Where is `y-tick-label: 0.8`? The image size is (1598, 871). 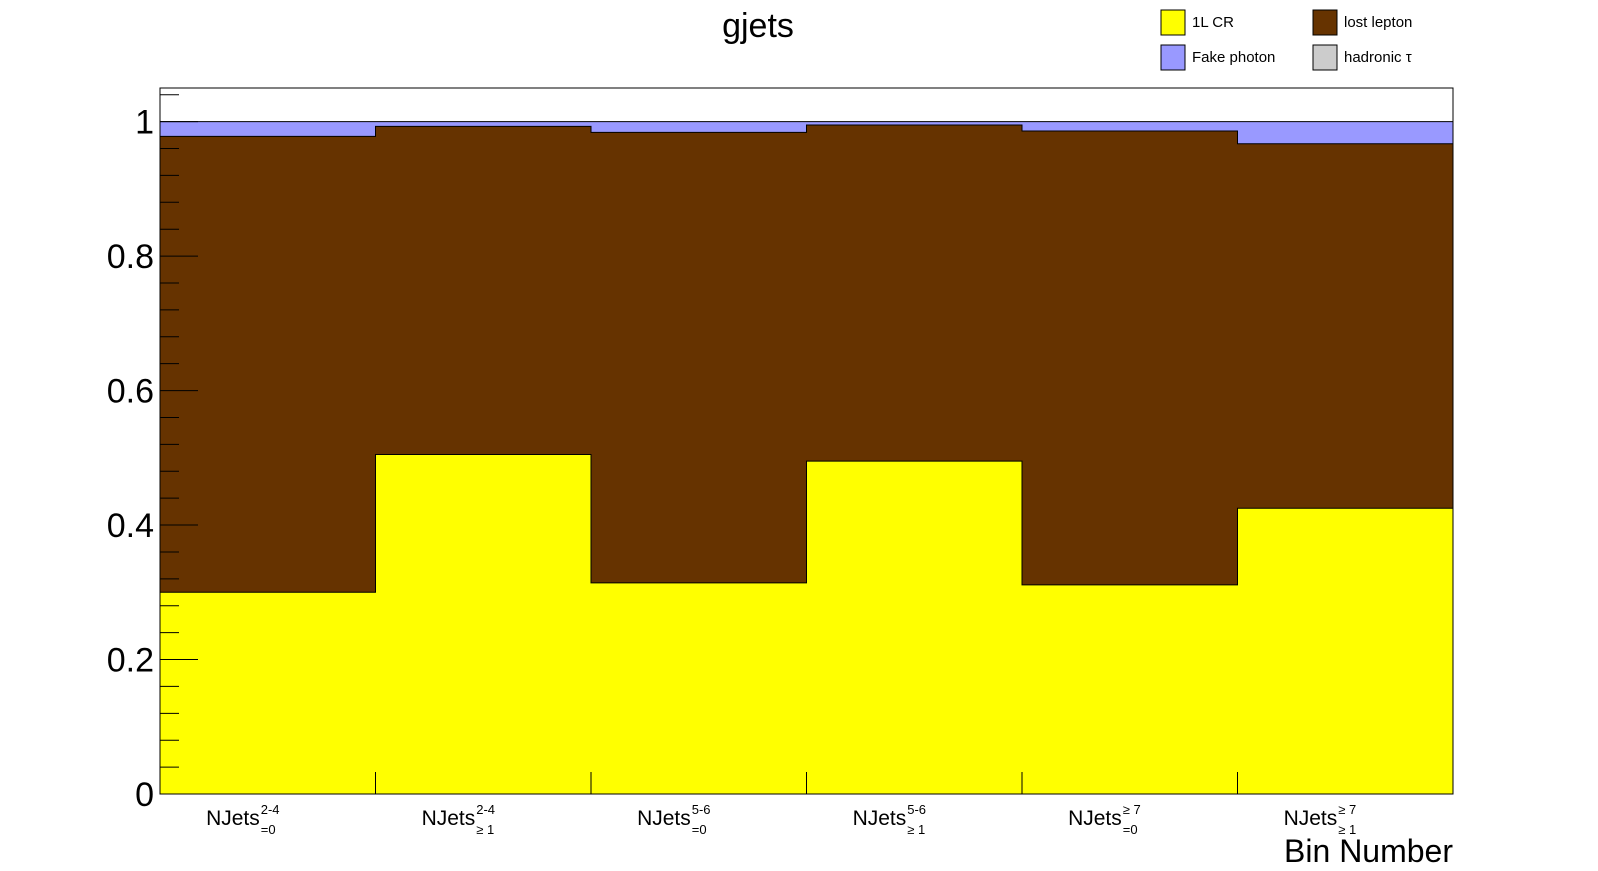
y-tick-label: 0.8 is located at coordinates (130, 257).